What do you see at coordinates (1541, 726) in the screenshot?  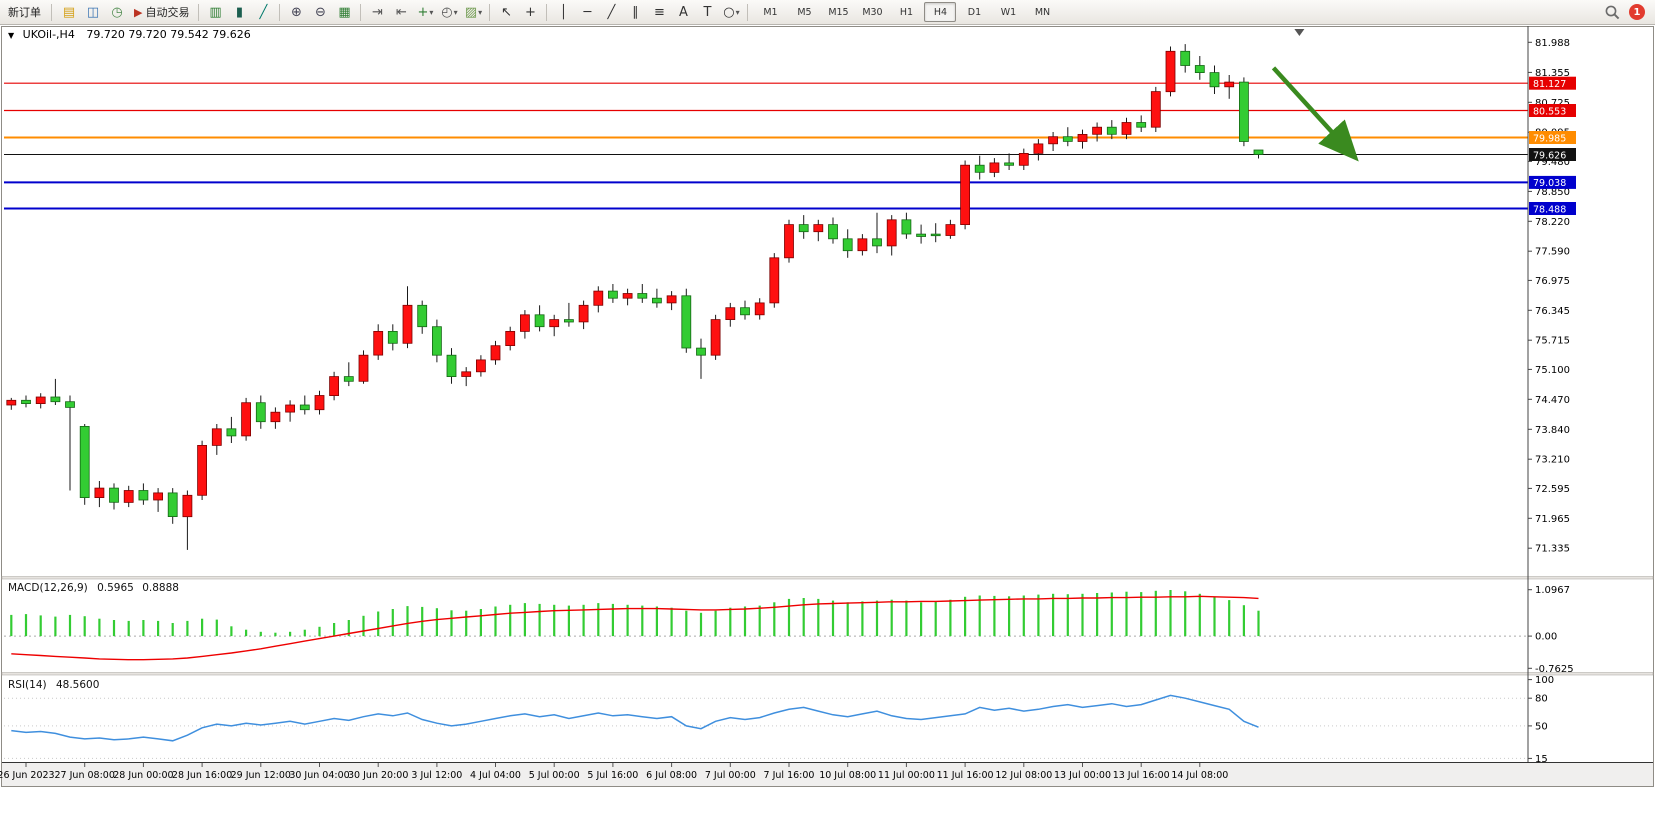 I see `rsi-axis-label: 50` at bounding box center [1541, 726].